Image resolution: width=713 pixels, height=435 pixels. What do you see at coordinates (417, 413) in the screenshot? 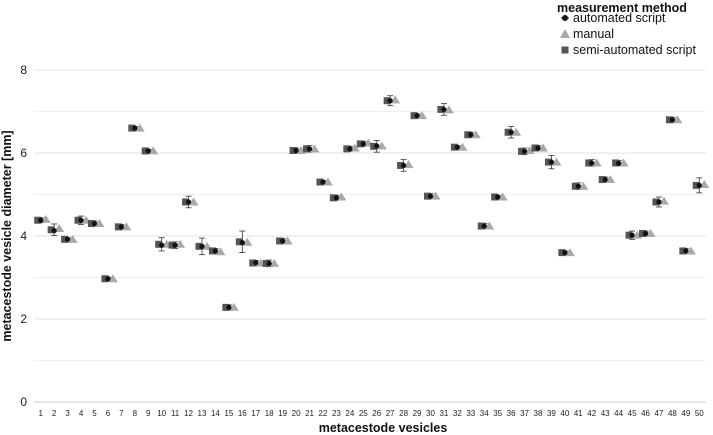
I see `x-tick-label: 29` at bounding box center [417, 413].